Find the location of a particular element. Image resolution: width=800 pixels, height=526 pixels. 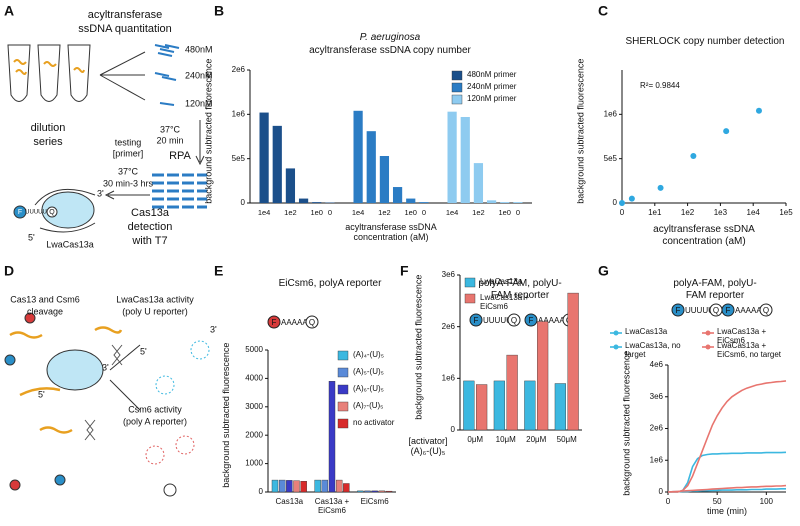

legend-label: LwaCas13a + EiCsm6 is located at coordinates (742, 336).